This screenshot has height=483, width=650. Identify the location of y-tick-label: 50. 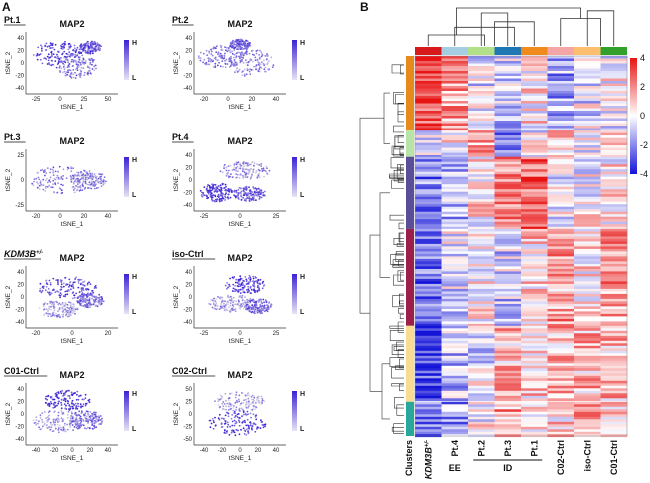
(188, 390).